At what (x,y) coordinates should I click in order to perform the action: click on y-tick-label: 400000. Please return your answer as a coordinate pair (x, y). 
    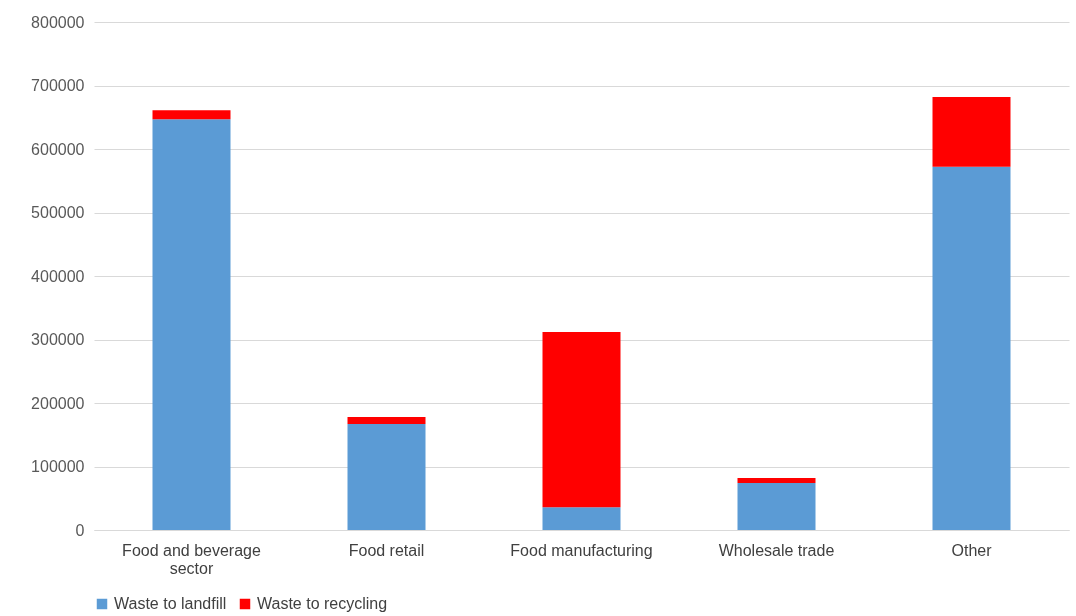
    Looking at the image, I should click on (58, 276).